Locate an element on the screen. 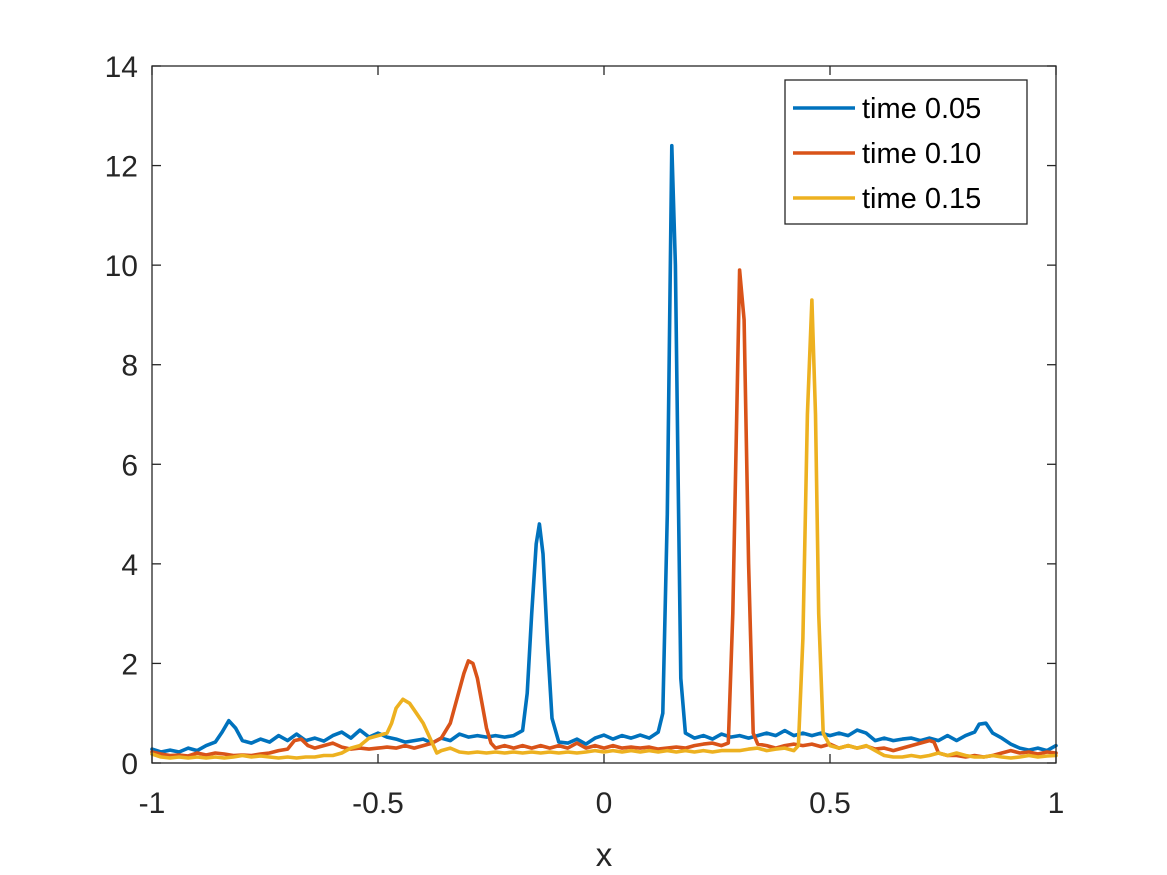 The height and width of the screenshot is (875, 1167). y-tick-label: 8 is located at coordinates (129, 366).